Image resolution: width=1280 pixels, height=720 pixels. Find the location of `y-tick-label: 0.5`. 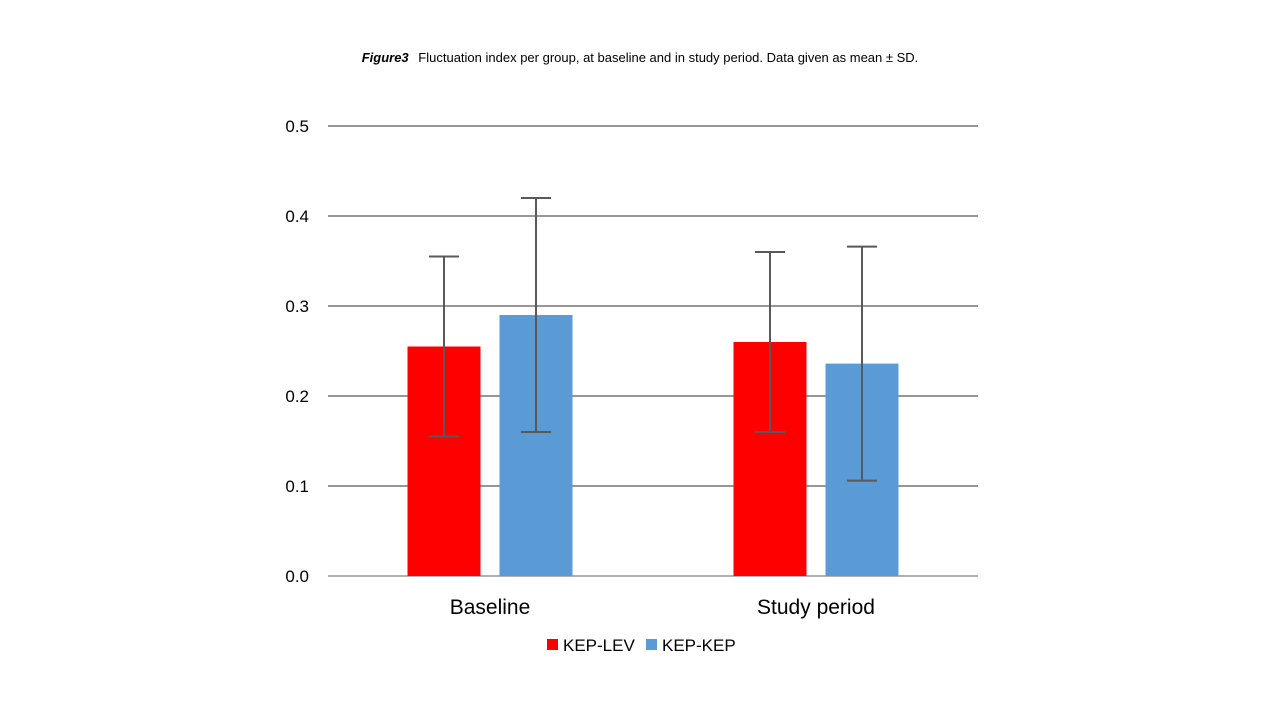

y-tick-label: 0.5 is located at coordinates (297, 126).